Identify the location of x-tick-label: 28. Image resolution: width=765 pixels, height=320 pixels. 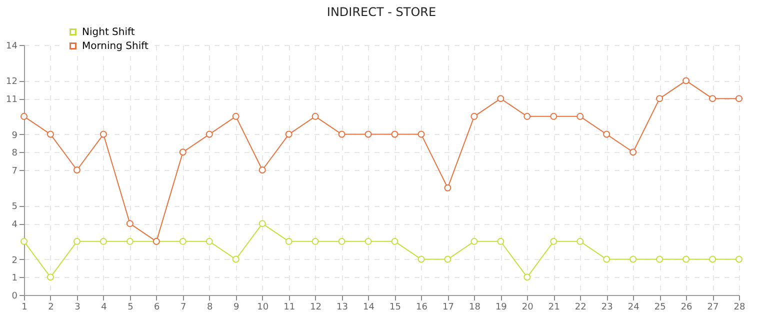
(740, 307).